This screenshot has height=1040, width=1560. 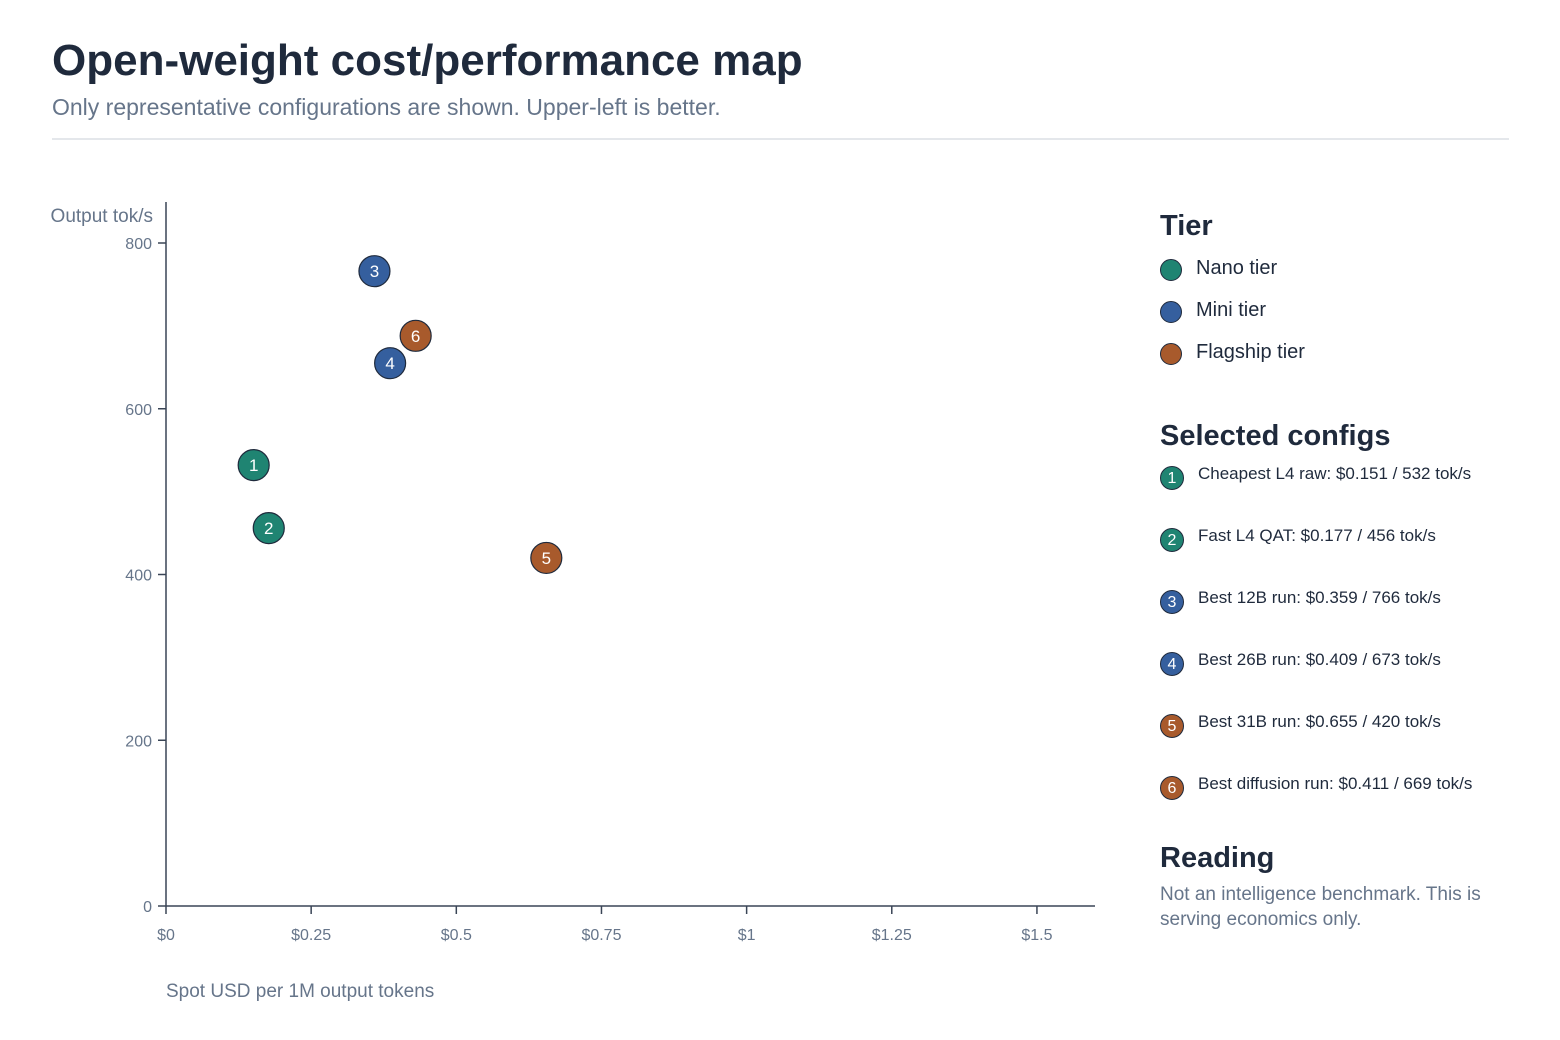 What do you see at coordinates (780, 139) in the screenshot?
I see `header-divider` at bounding box center [780, 139].